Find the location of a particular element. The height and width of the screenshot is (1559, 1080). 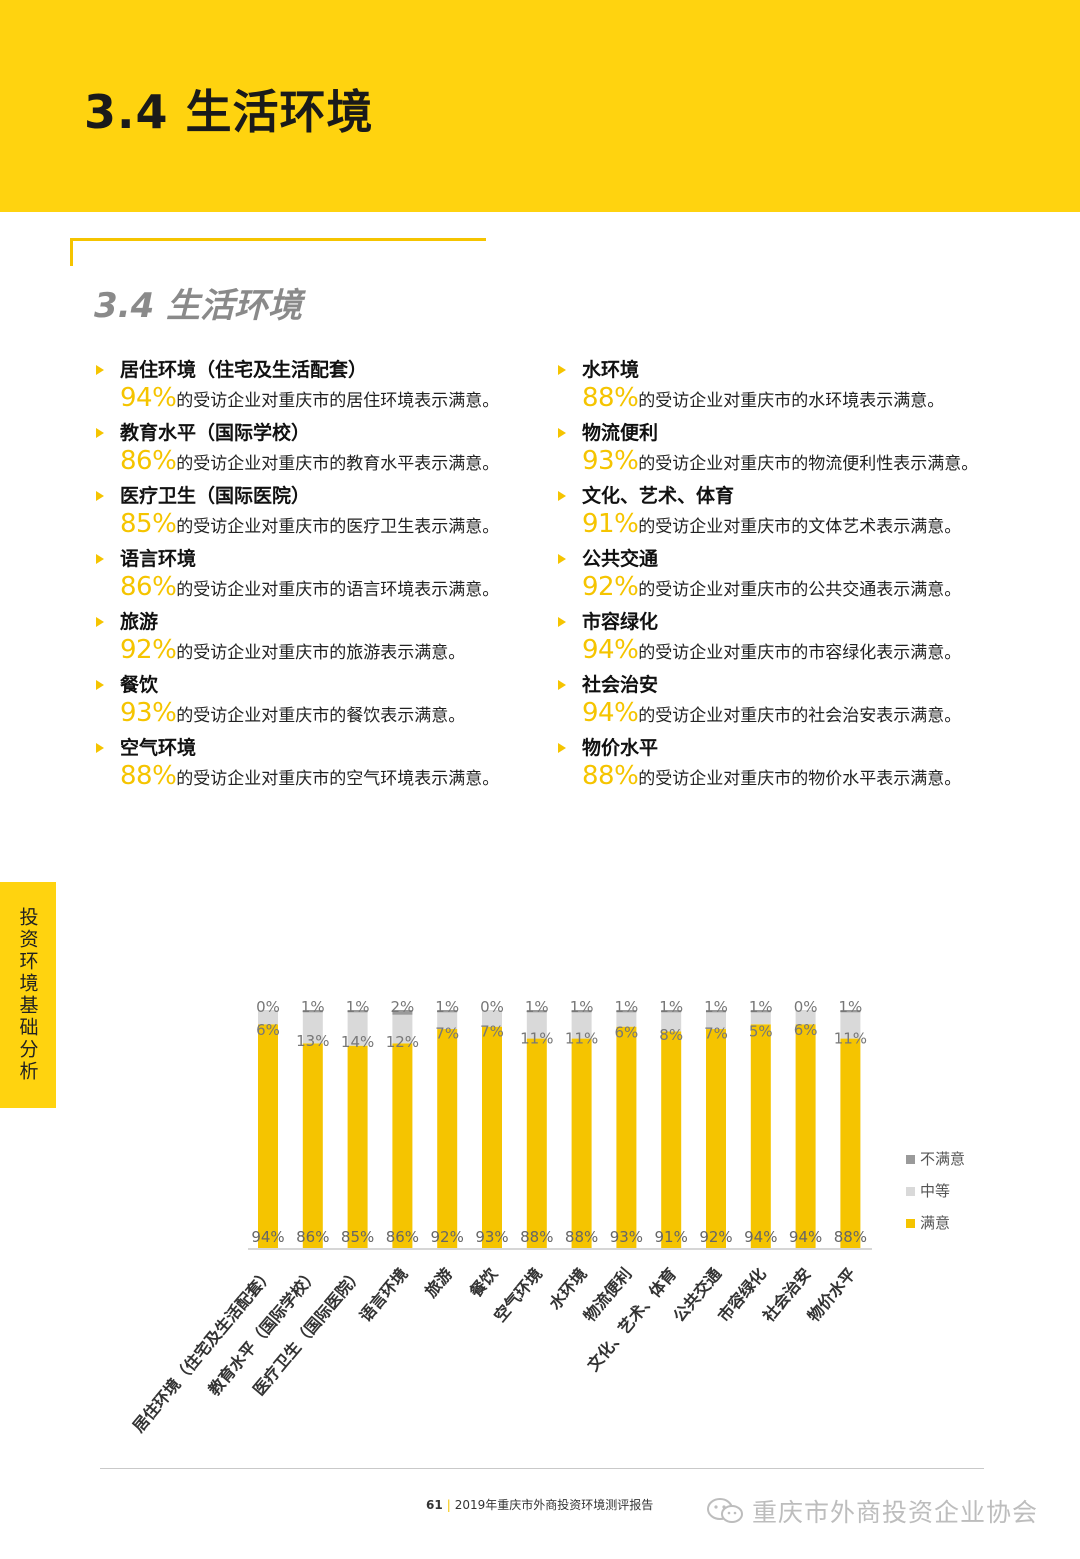

legend-label: 中等 is located at coordinates (935, 1191).